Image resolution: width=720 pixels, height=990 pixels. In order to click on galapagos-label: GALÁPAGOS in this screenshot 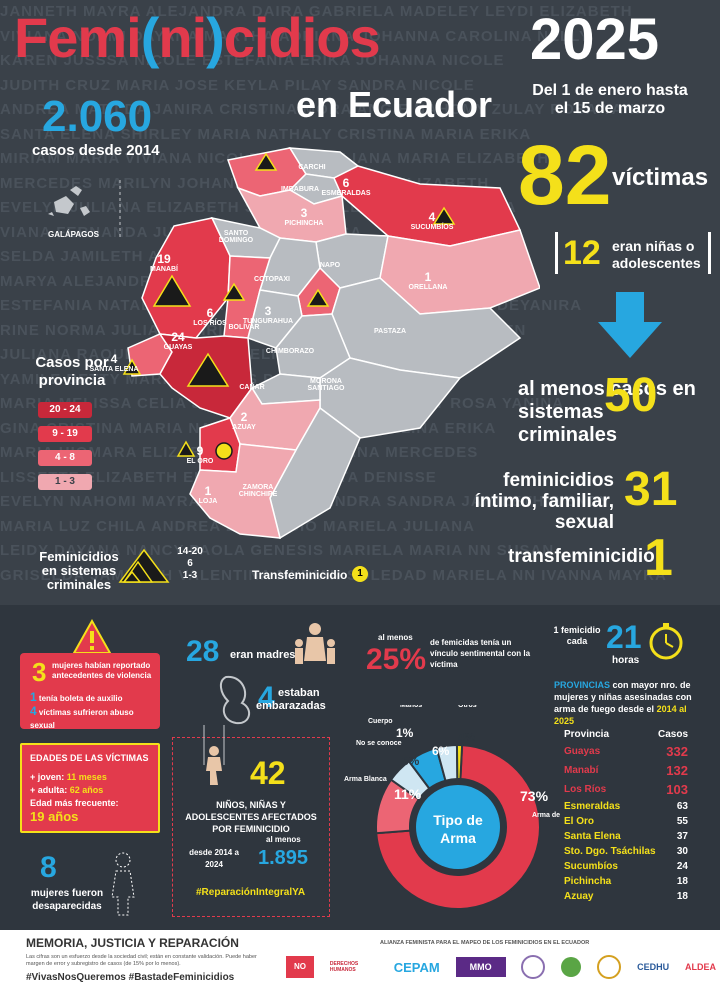, I will do `click(73, 234)`.